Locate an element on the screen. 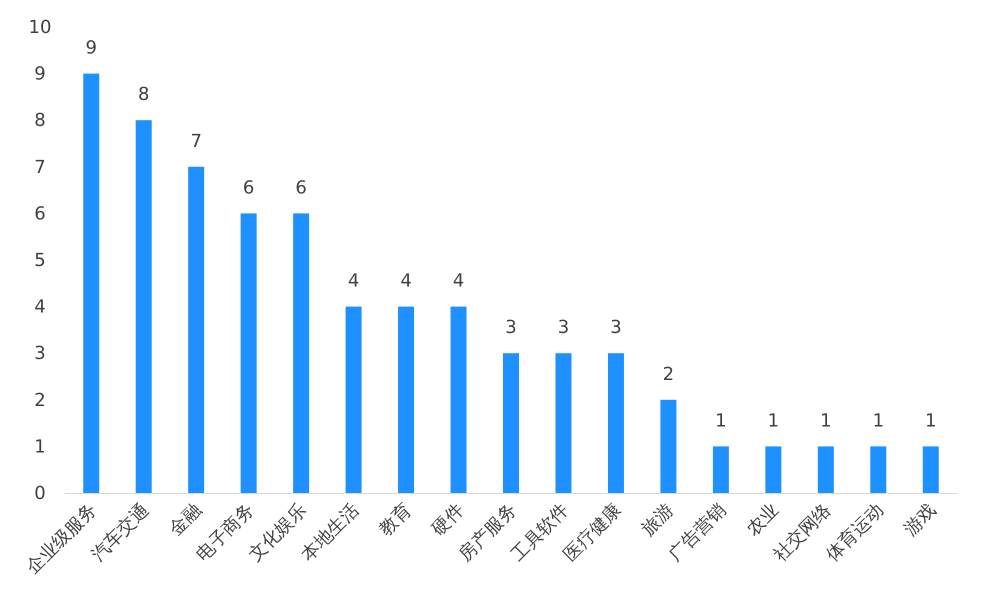  x-tick-label: 金融 is located at coordinates (185, 520).